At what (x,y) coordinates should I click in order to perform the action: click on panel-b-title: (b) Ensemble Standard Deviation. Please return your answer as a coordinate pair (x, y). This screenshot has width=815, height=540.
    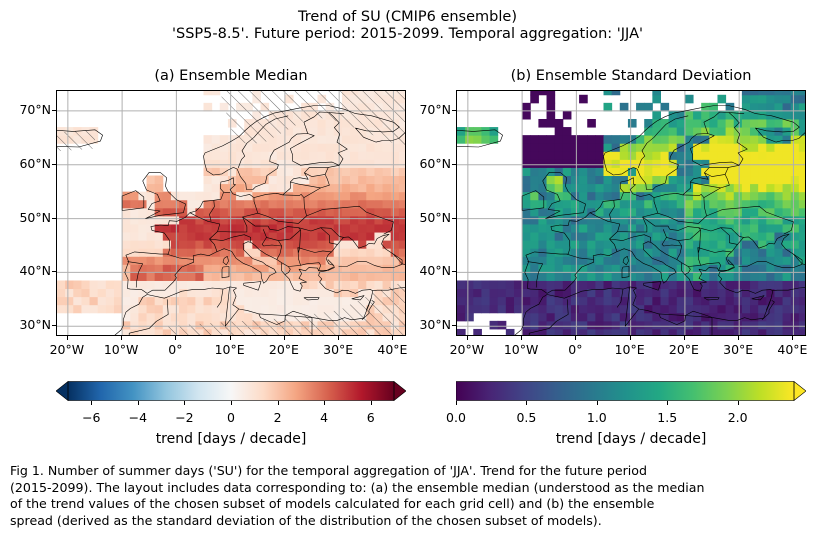
    Looking at the image, I should click on (631, 76).